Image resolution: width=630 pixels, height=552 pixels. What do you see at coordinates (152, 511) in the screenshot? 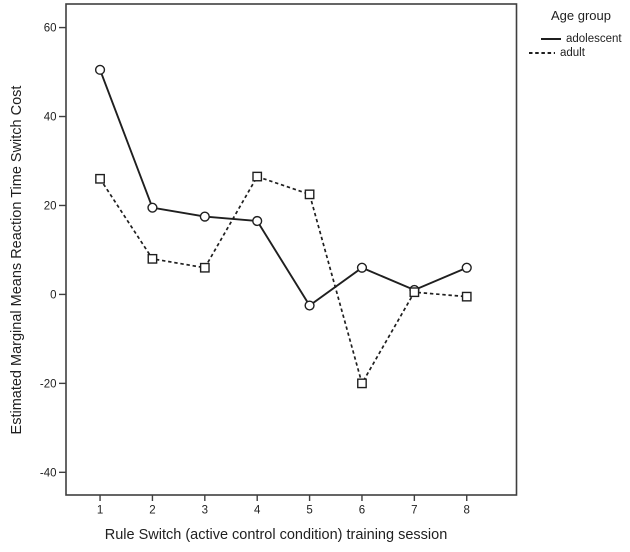
I see `x-axis-tick-label: 2` at bounding box center [152, 511].